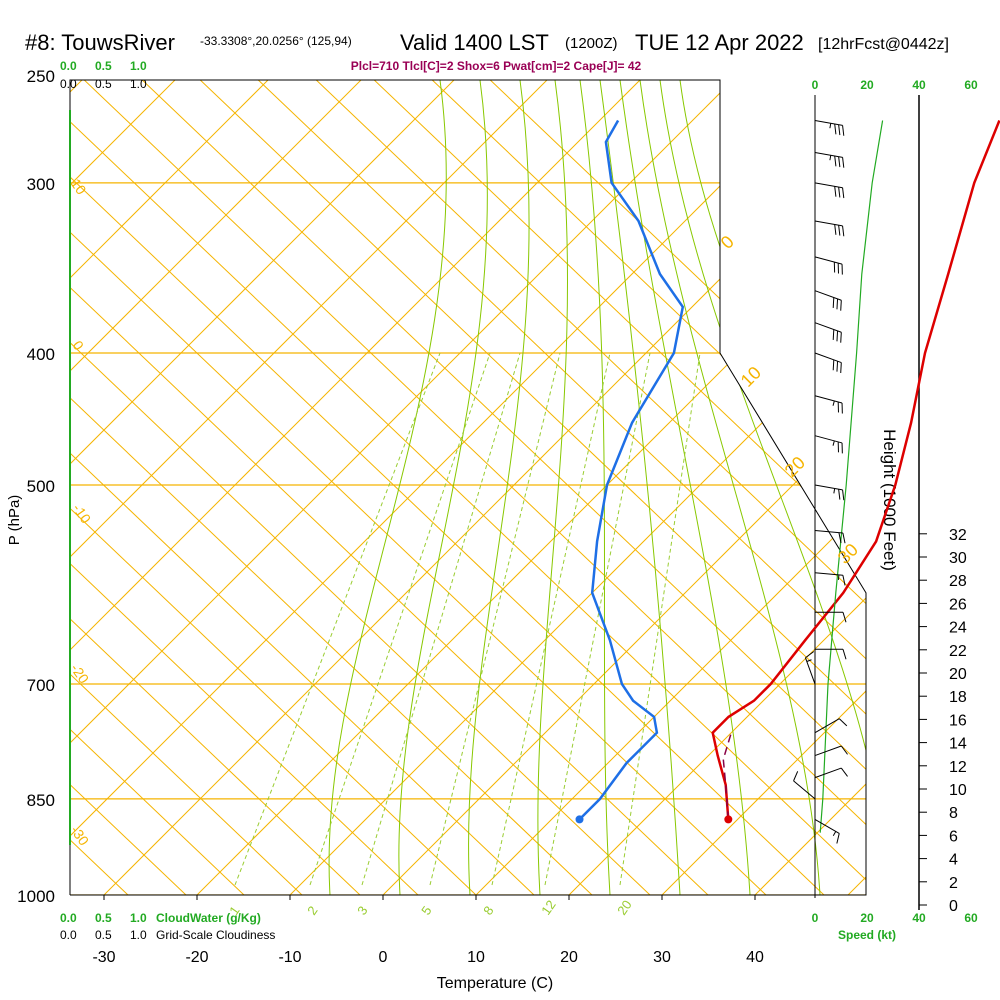  Describe the element at coordinates (919, 85) in the screenshot. I see `speed-tick-label-top: 40` at that location.